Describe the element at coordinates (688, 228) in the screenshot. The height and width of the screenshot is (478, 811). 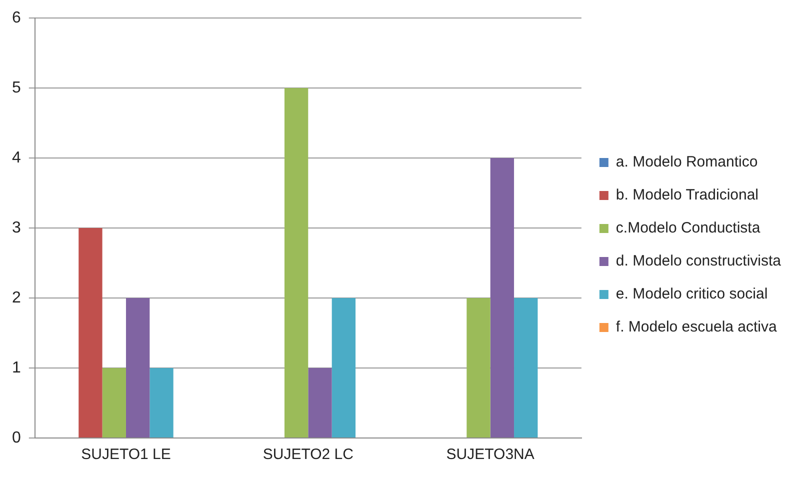
I see `legend-label: c.Modelo Conductista` at that location.